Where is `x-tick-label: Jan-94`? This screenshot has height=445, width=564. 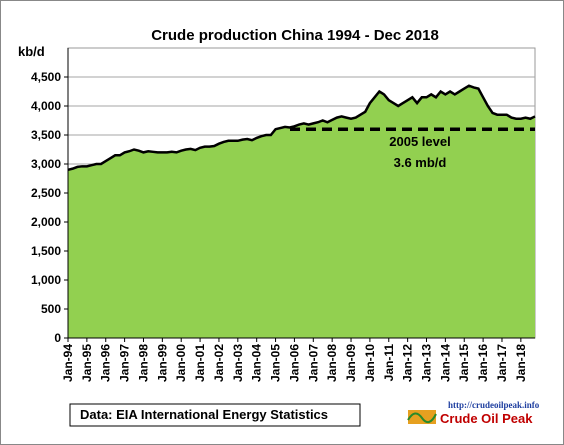 x-tick-label: Jan-94 is located at coordinates (68, 363).